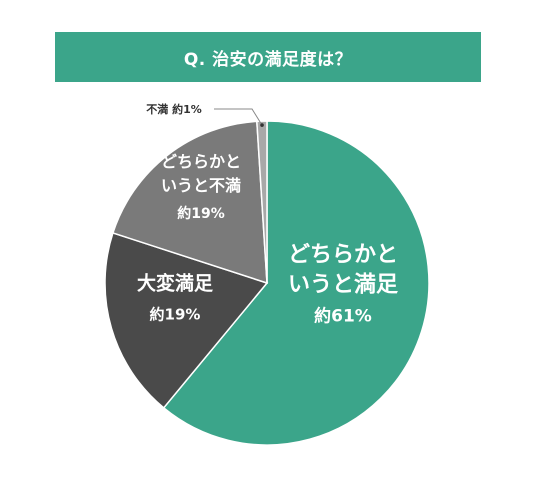 The height and width of the screenshot is (482, 536). I want to click on slice-label: 大変満足, so click(175, 282).